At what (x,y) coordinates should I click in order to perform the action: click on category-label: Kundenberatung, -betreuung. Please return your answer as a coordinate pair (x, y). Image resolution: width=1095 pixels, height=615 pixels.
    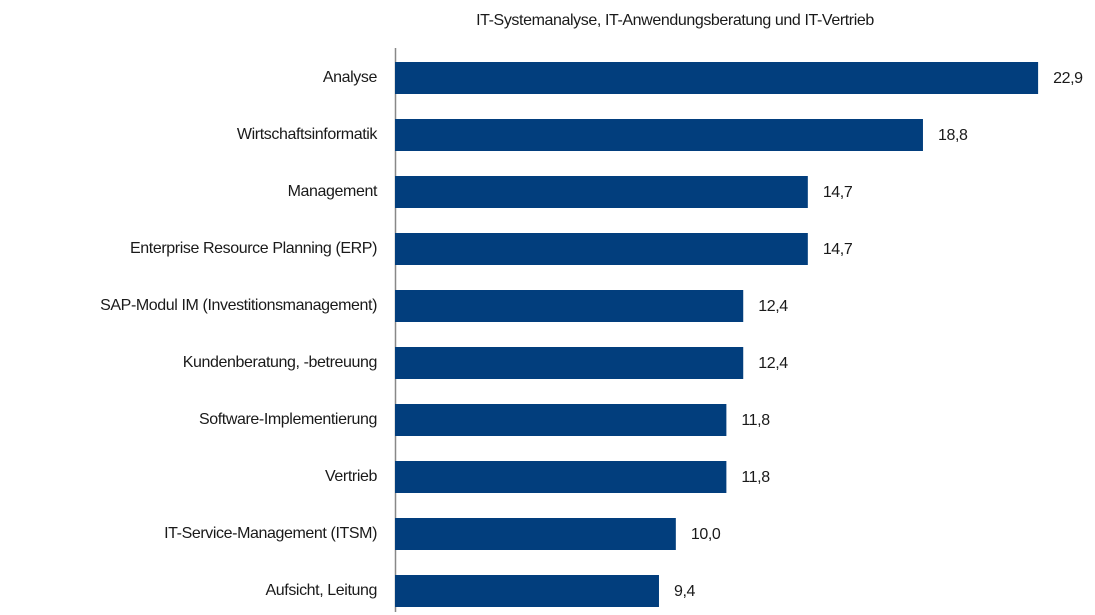
    Looking at the image, I should click on (280, 362).